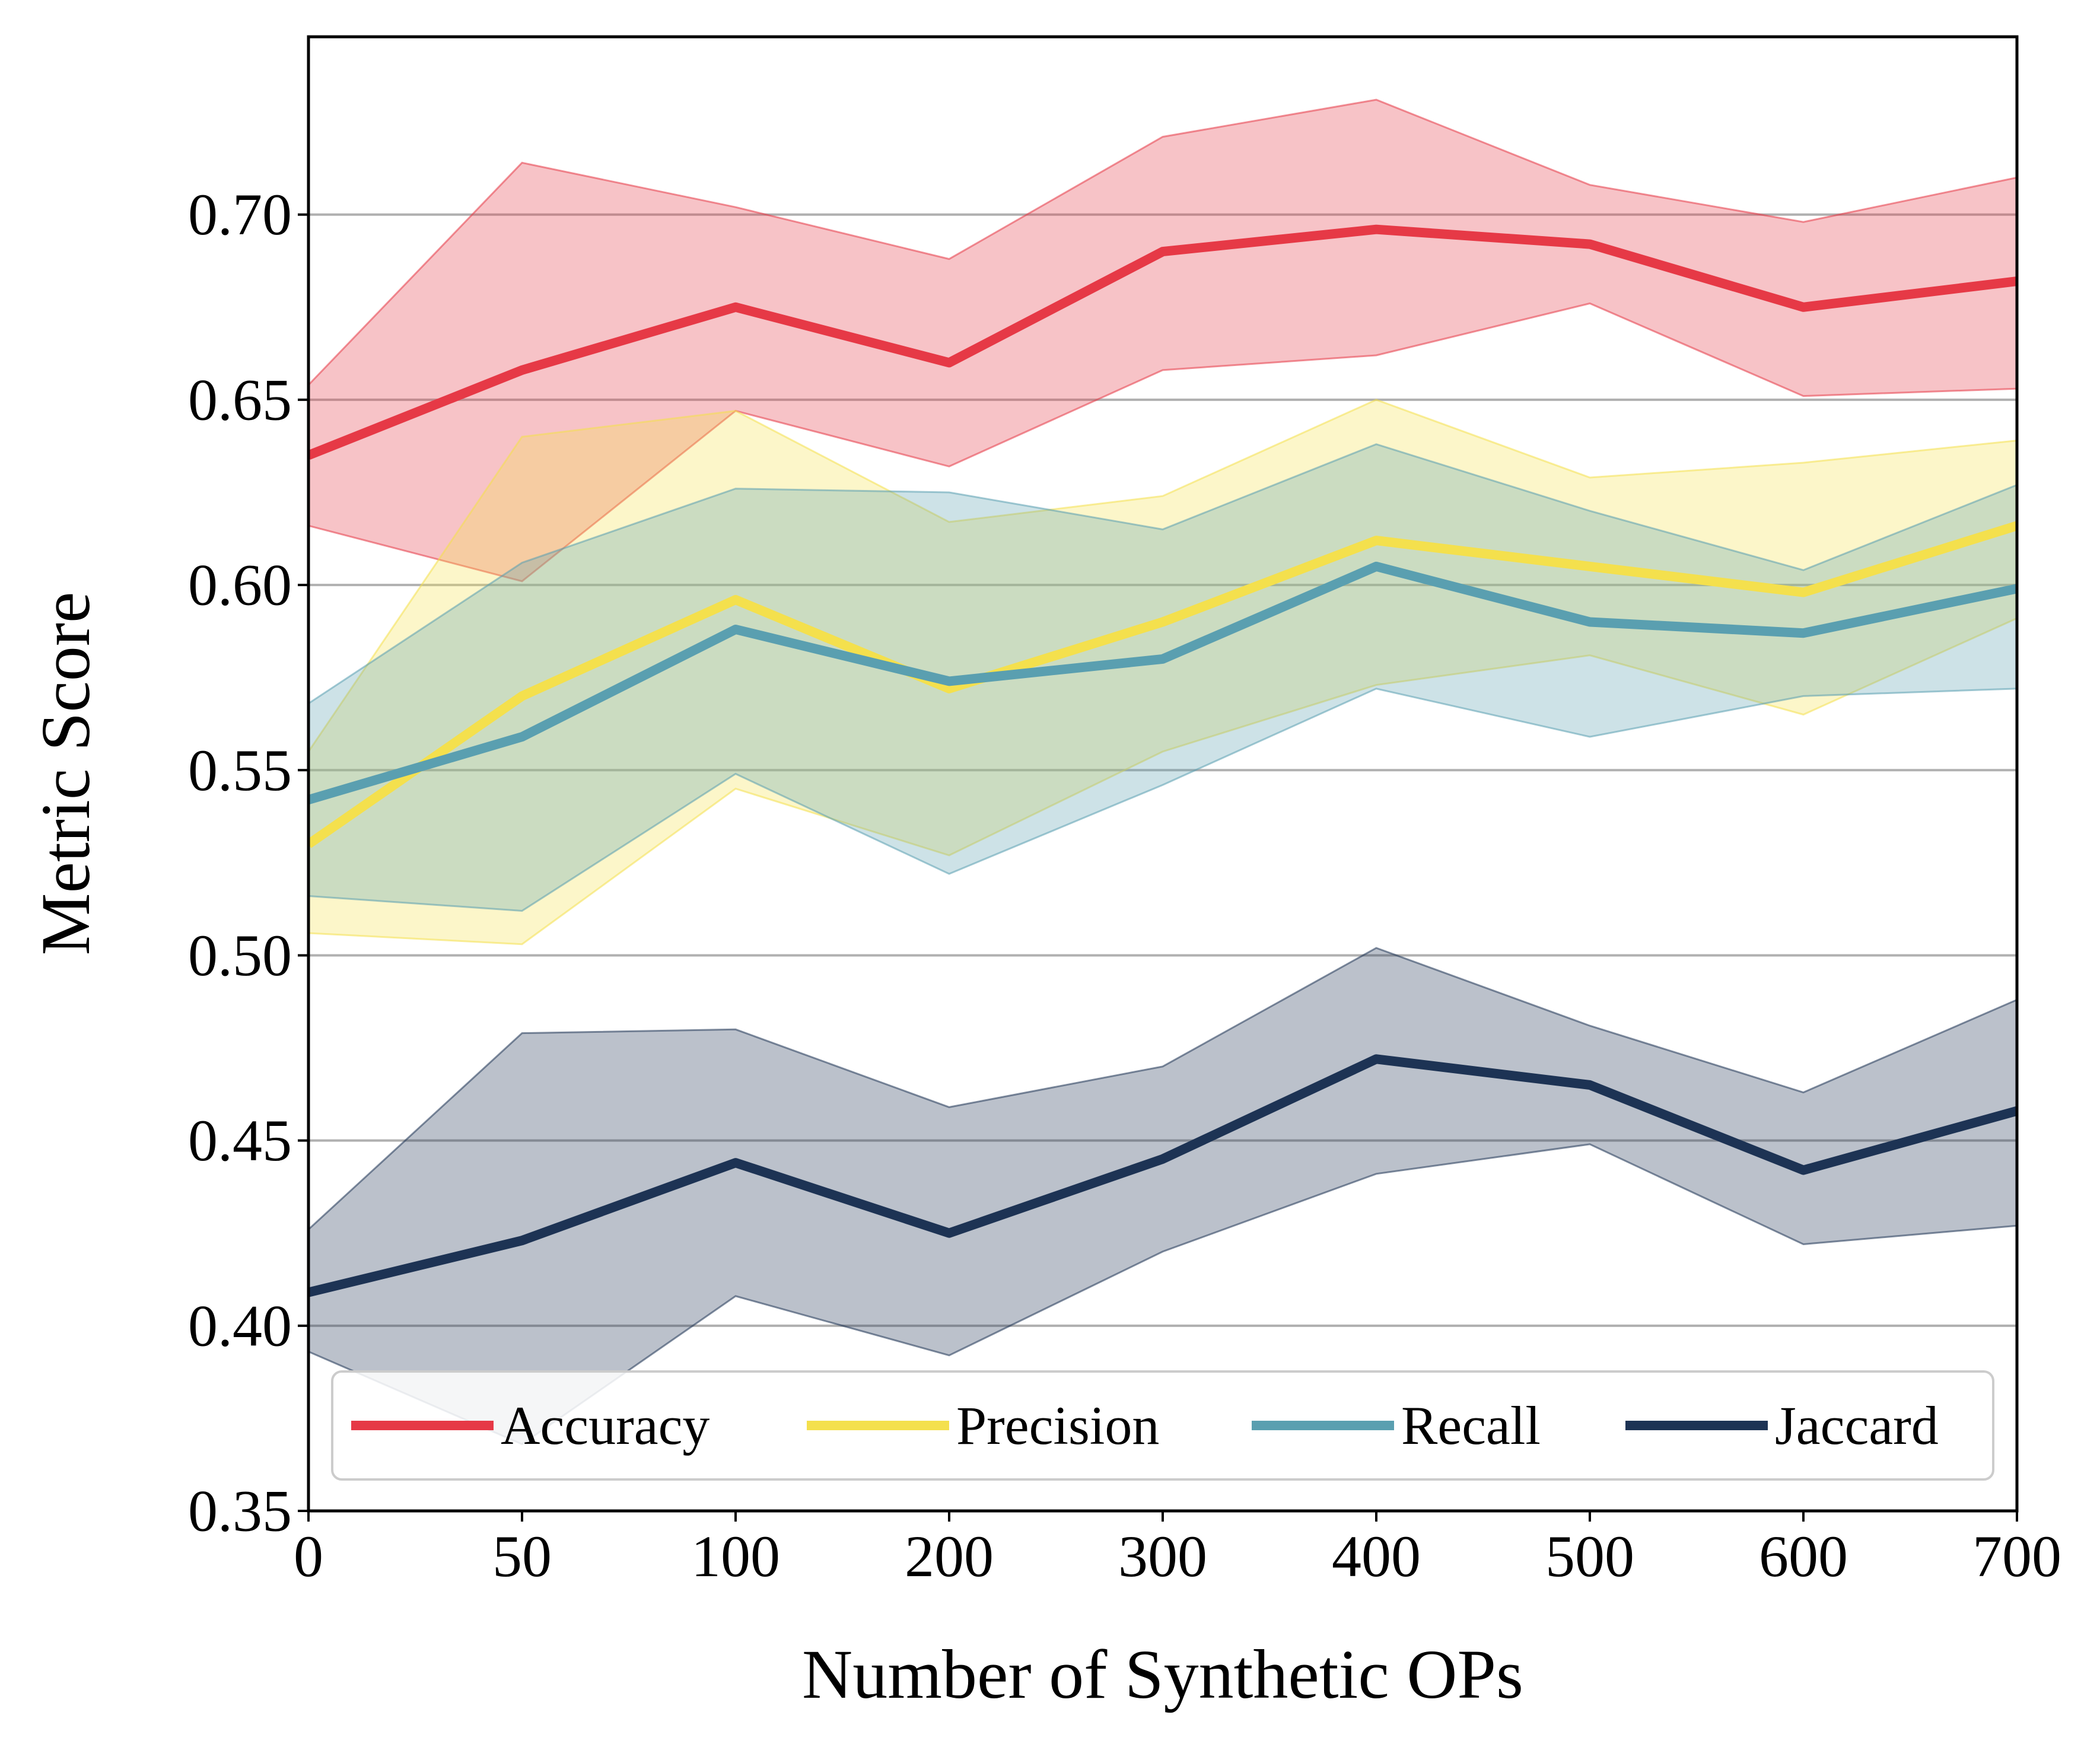 The image size is (2100, 1747). Describe the element at coordinates (240, 215) in the screenshot. I see `y-tick-label: 0.70` at that location.